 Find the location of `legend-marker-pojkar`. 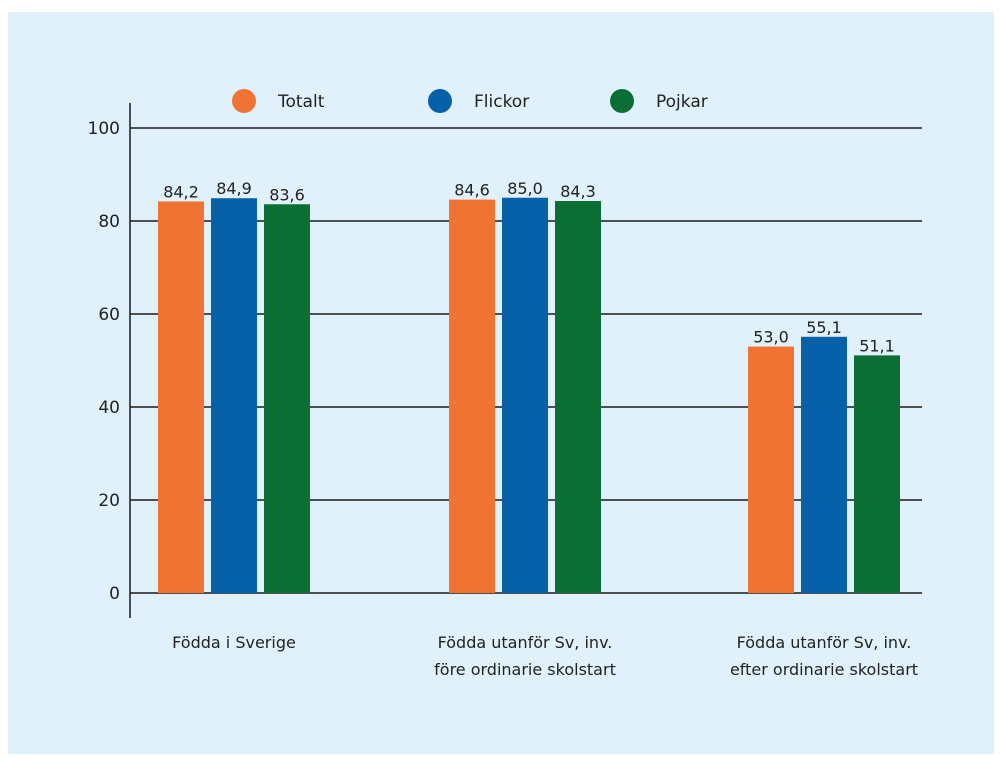

legend-marker-pojkar is located at coordinates (622, 101).